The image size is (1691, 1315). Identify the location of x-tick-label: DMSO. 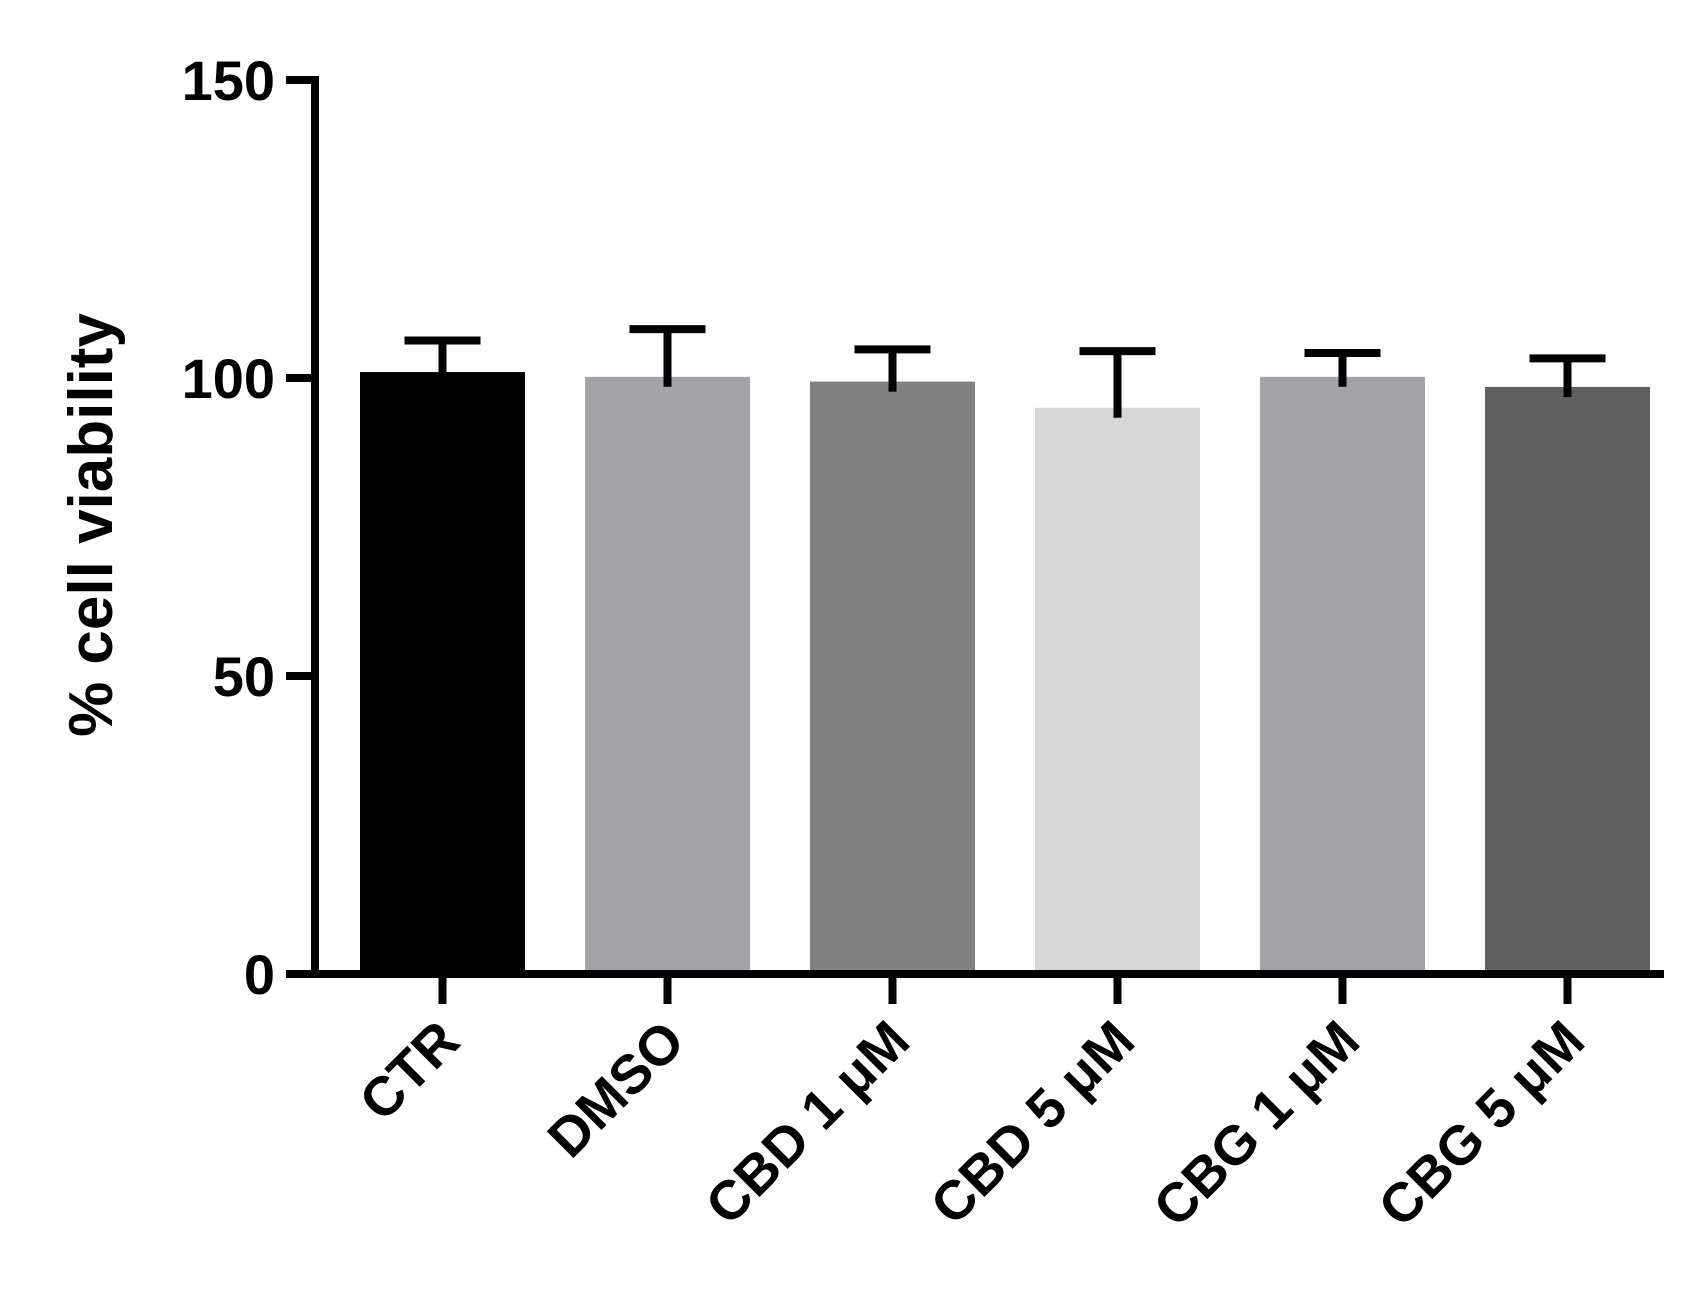
(615, 1089).